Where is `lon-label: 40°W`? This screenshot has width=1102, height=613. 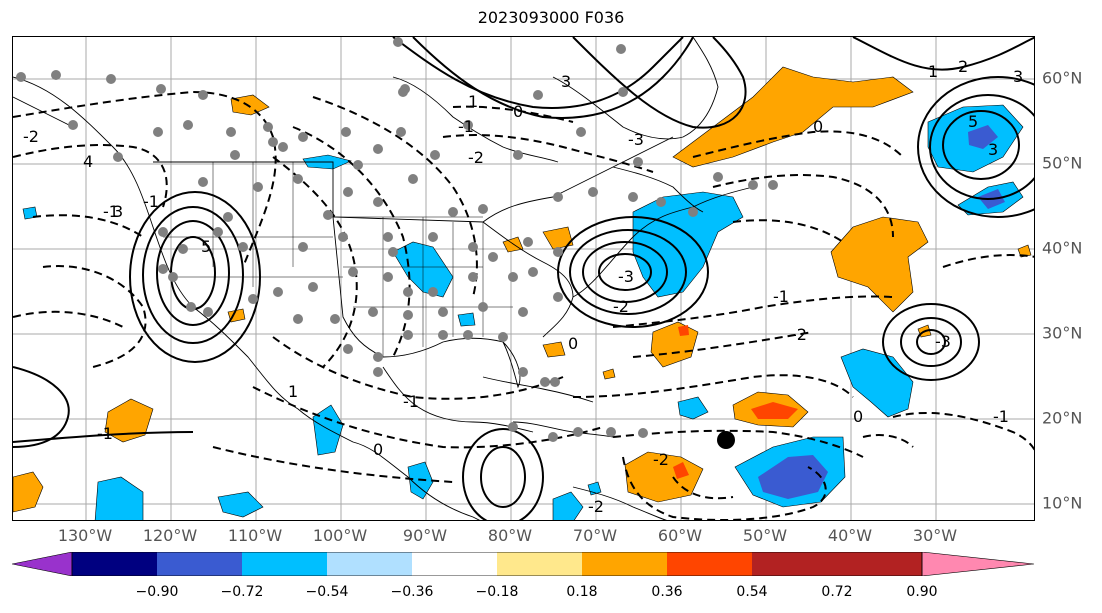 lon-label: 40°W is located at coordinates (850, 535).